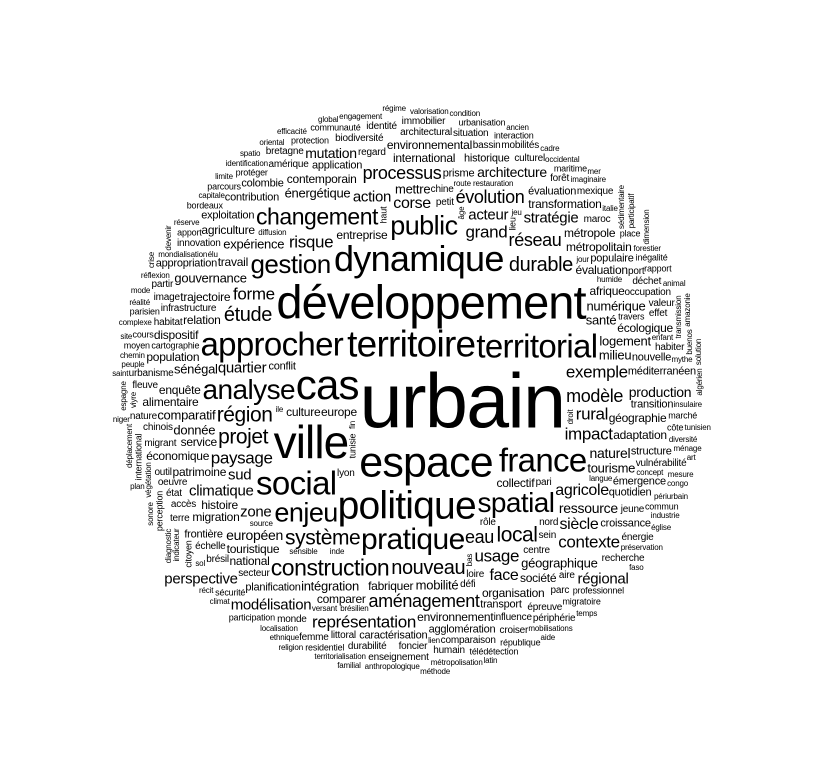 Image resolution: width=827 pixels, height=780 pixels. I want to click on word-175: littoral, so click(343, 635).